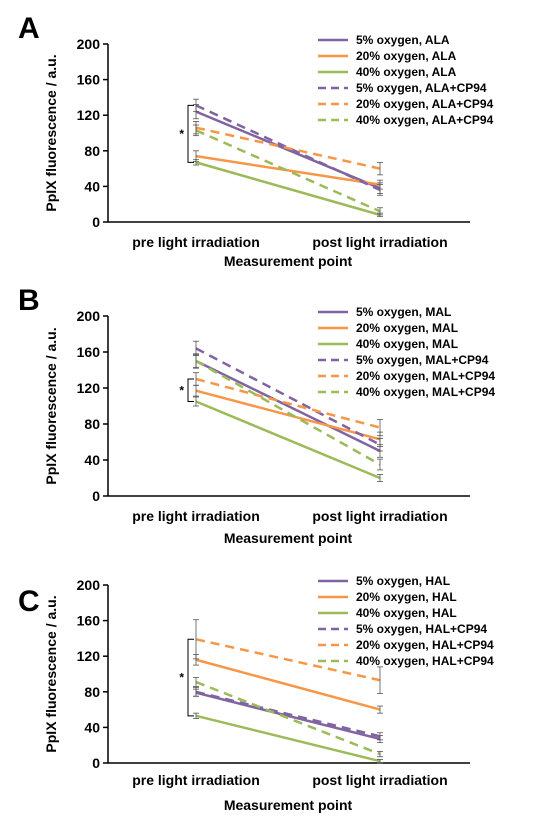 This screenshot has height=832, width=551. I want to click on legend-item: 20% oxygen, ALA, so click(387, 56).